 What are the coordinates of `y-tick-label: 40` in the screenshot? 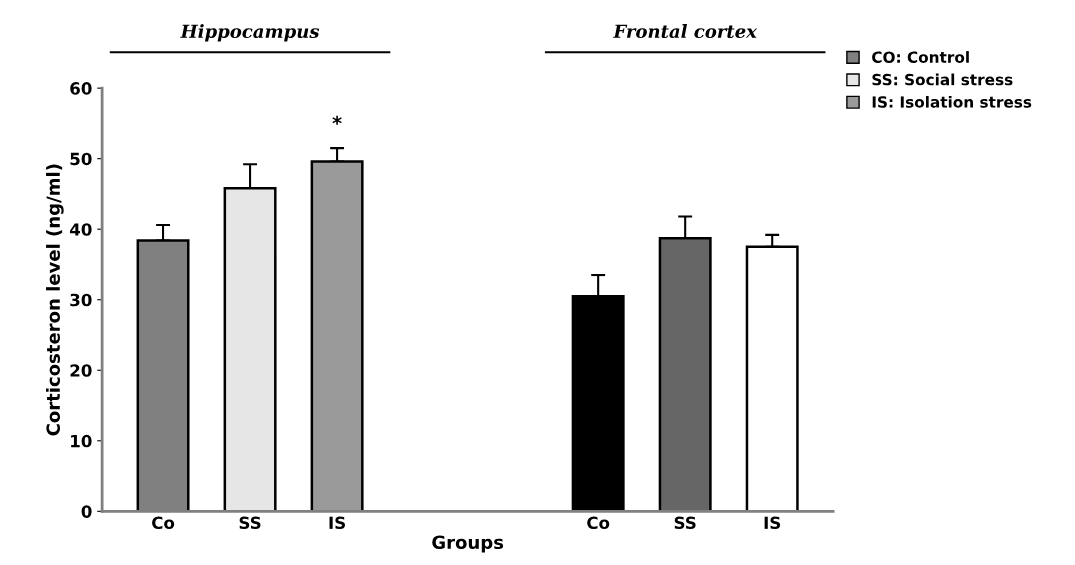 It's located at (80, 229).